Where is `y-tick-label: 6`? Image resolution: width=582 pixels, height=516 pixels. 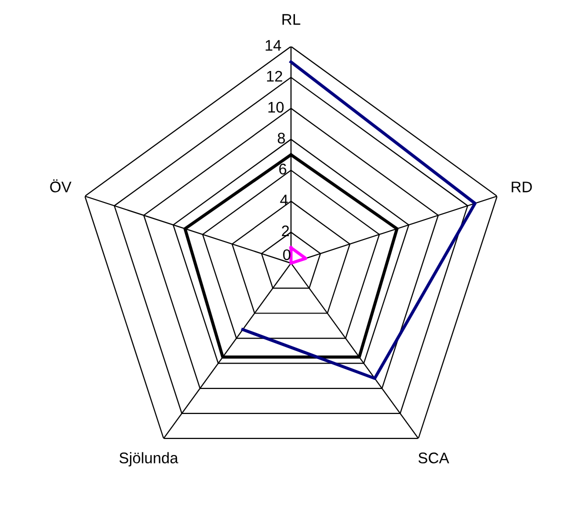
y-tick-label: 6 is located at coordinates (282, 169).